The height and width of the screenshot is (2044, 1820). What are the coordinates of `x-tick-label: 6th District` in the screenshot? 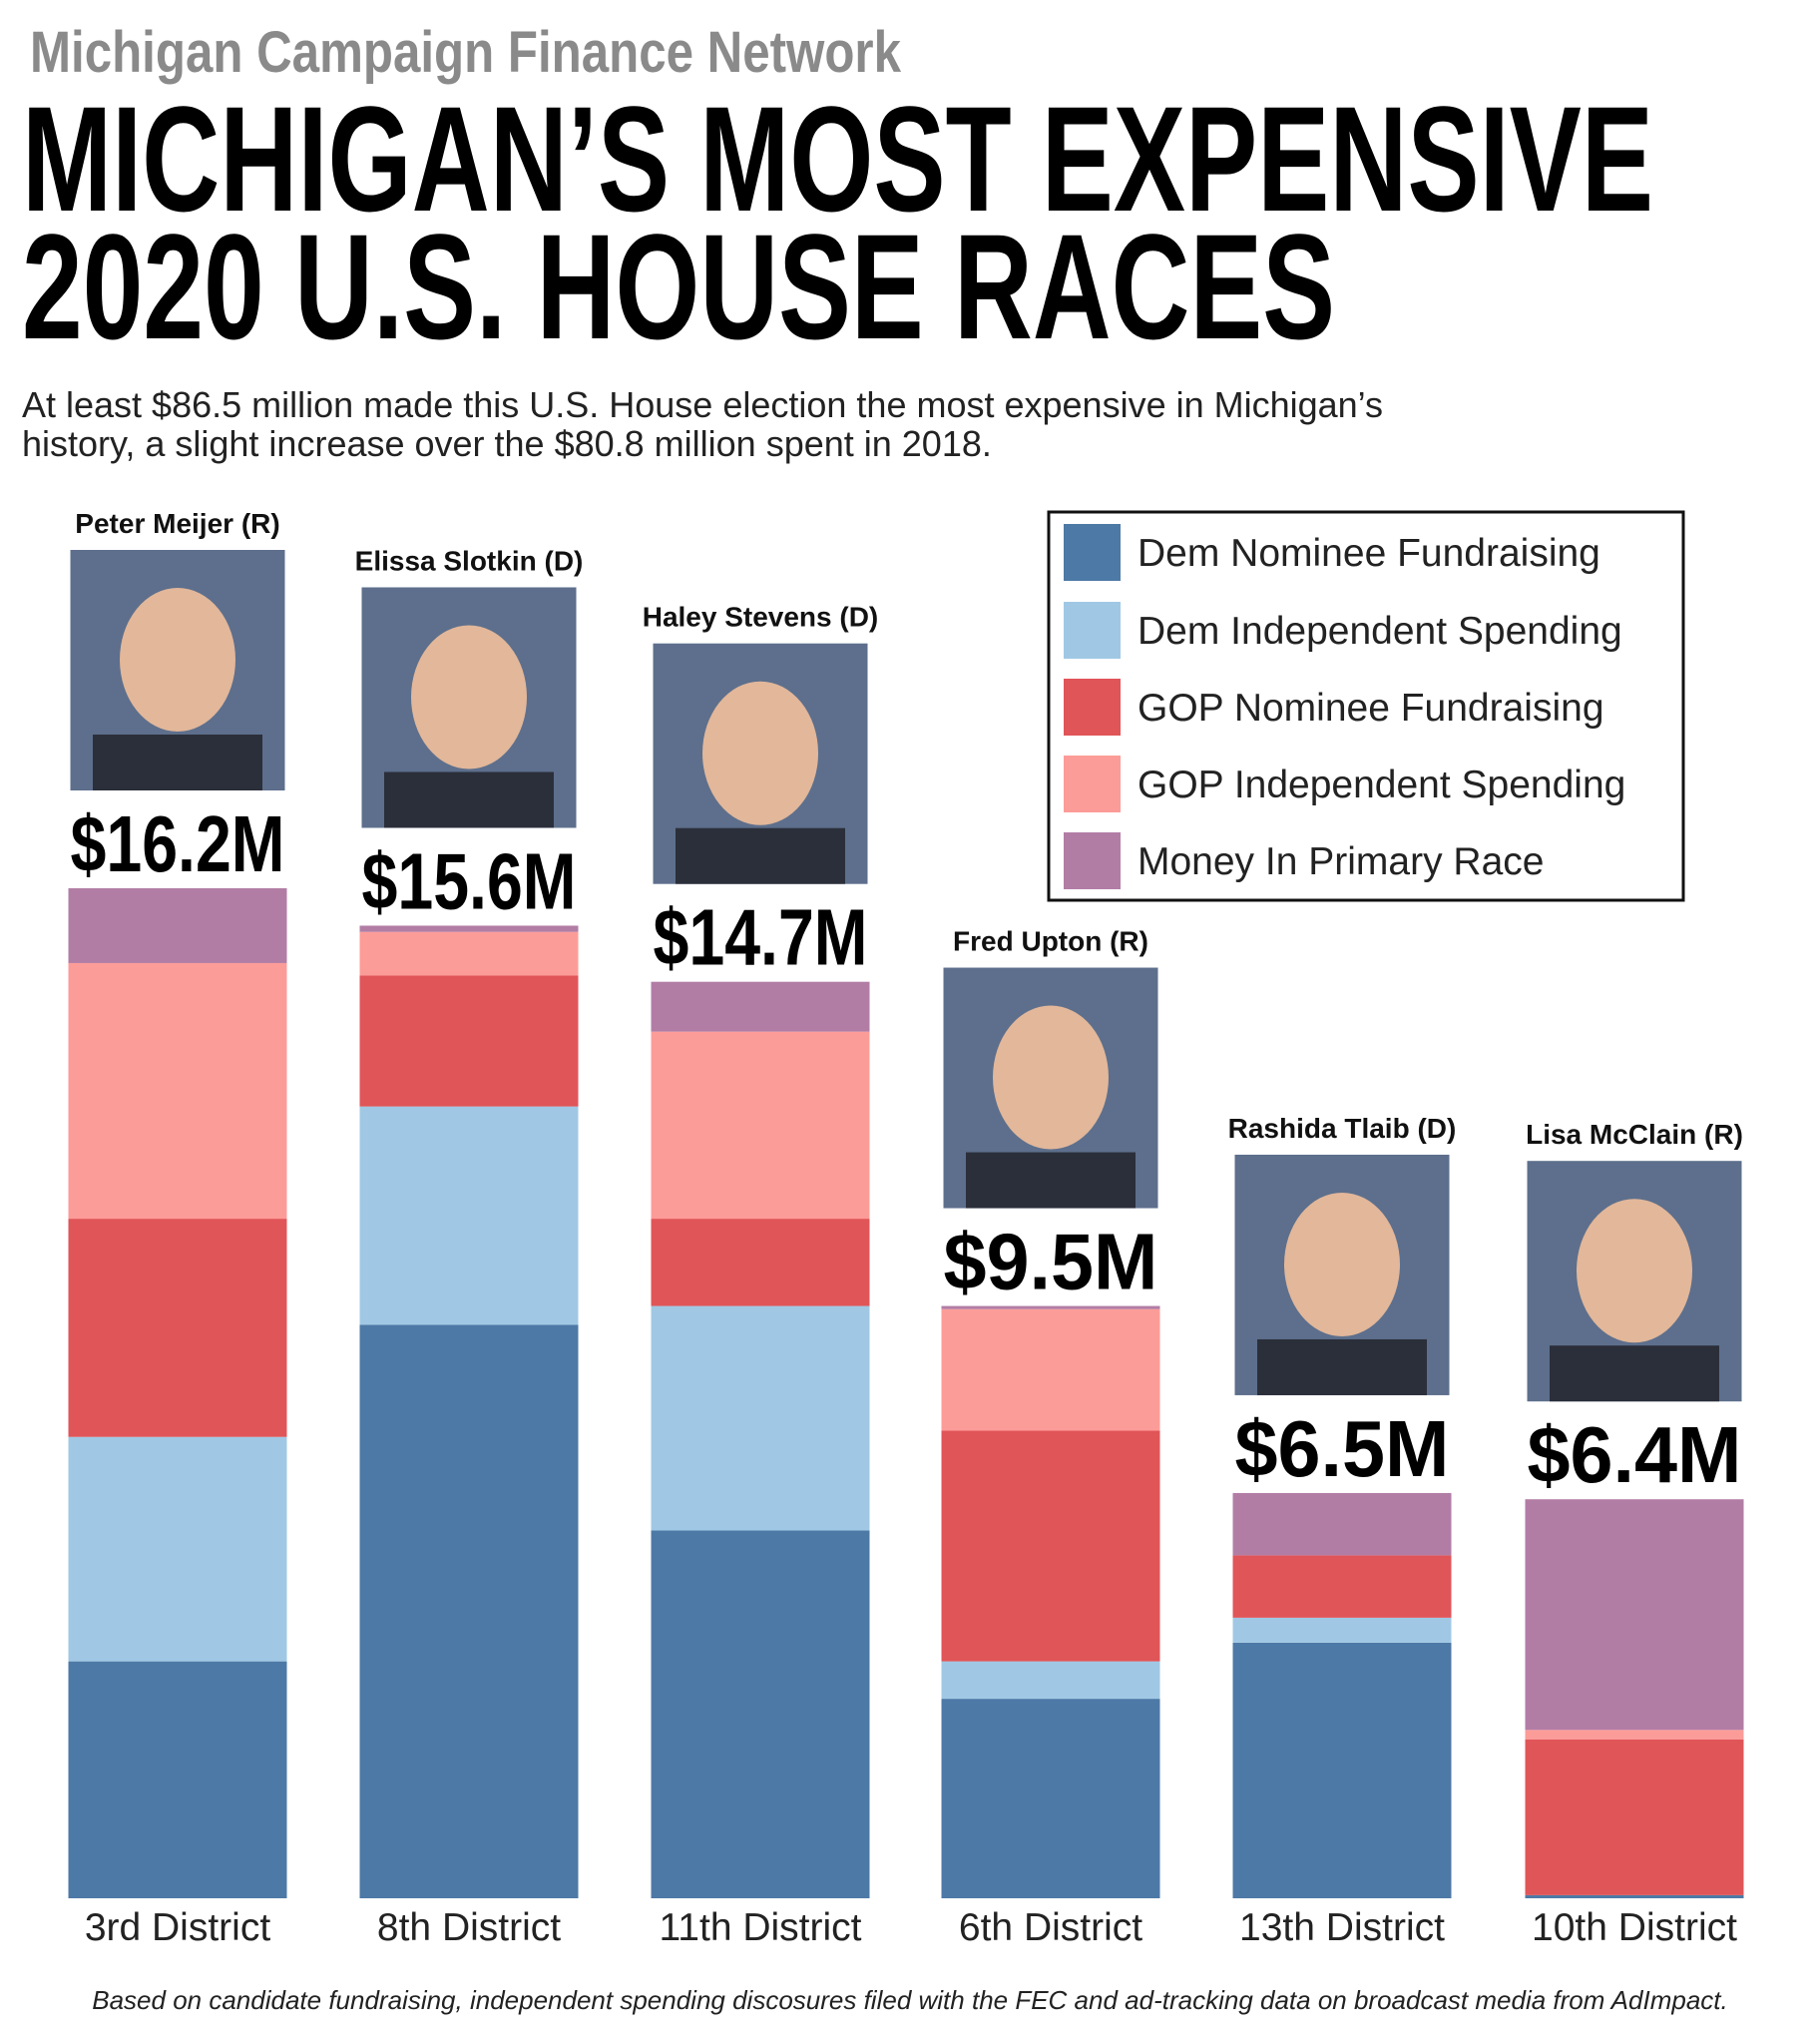 It's located at (1050, 1927).